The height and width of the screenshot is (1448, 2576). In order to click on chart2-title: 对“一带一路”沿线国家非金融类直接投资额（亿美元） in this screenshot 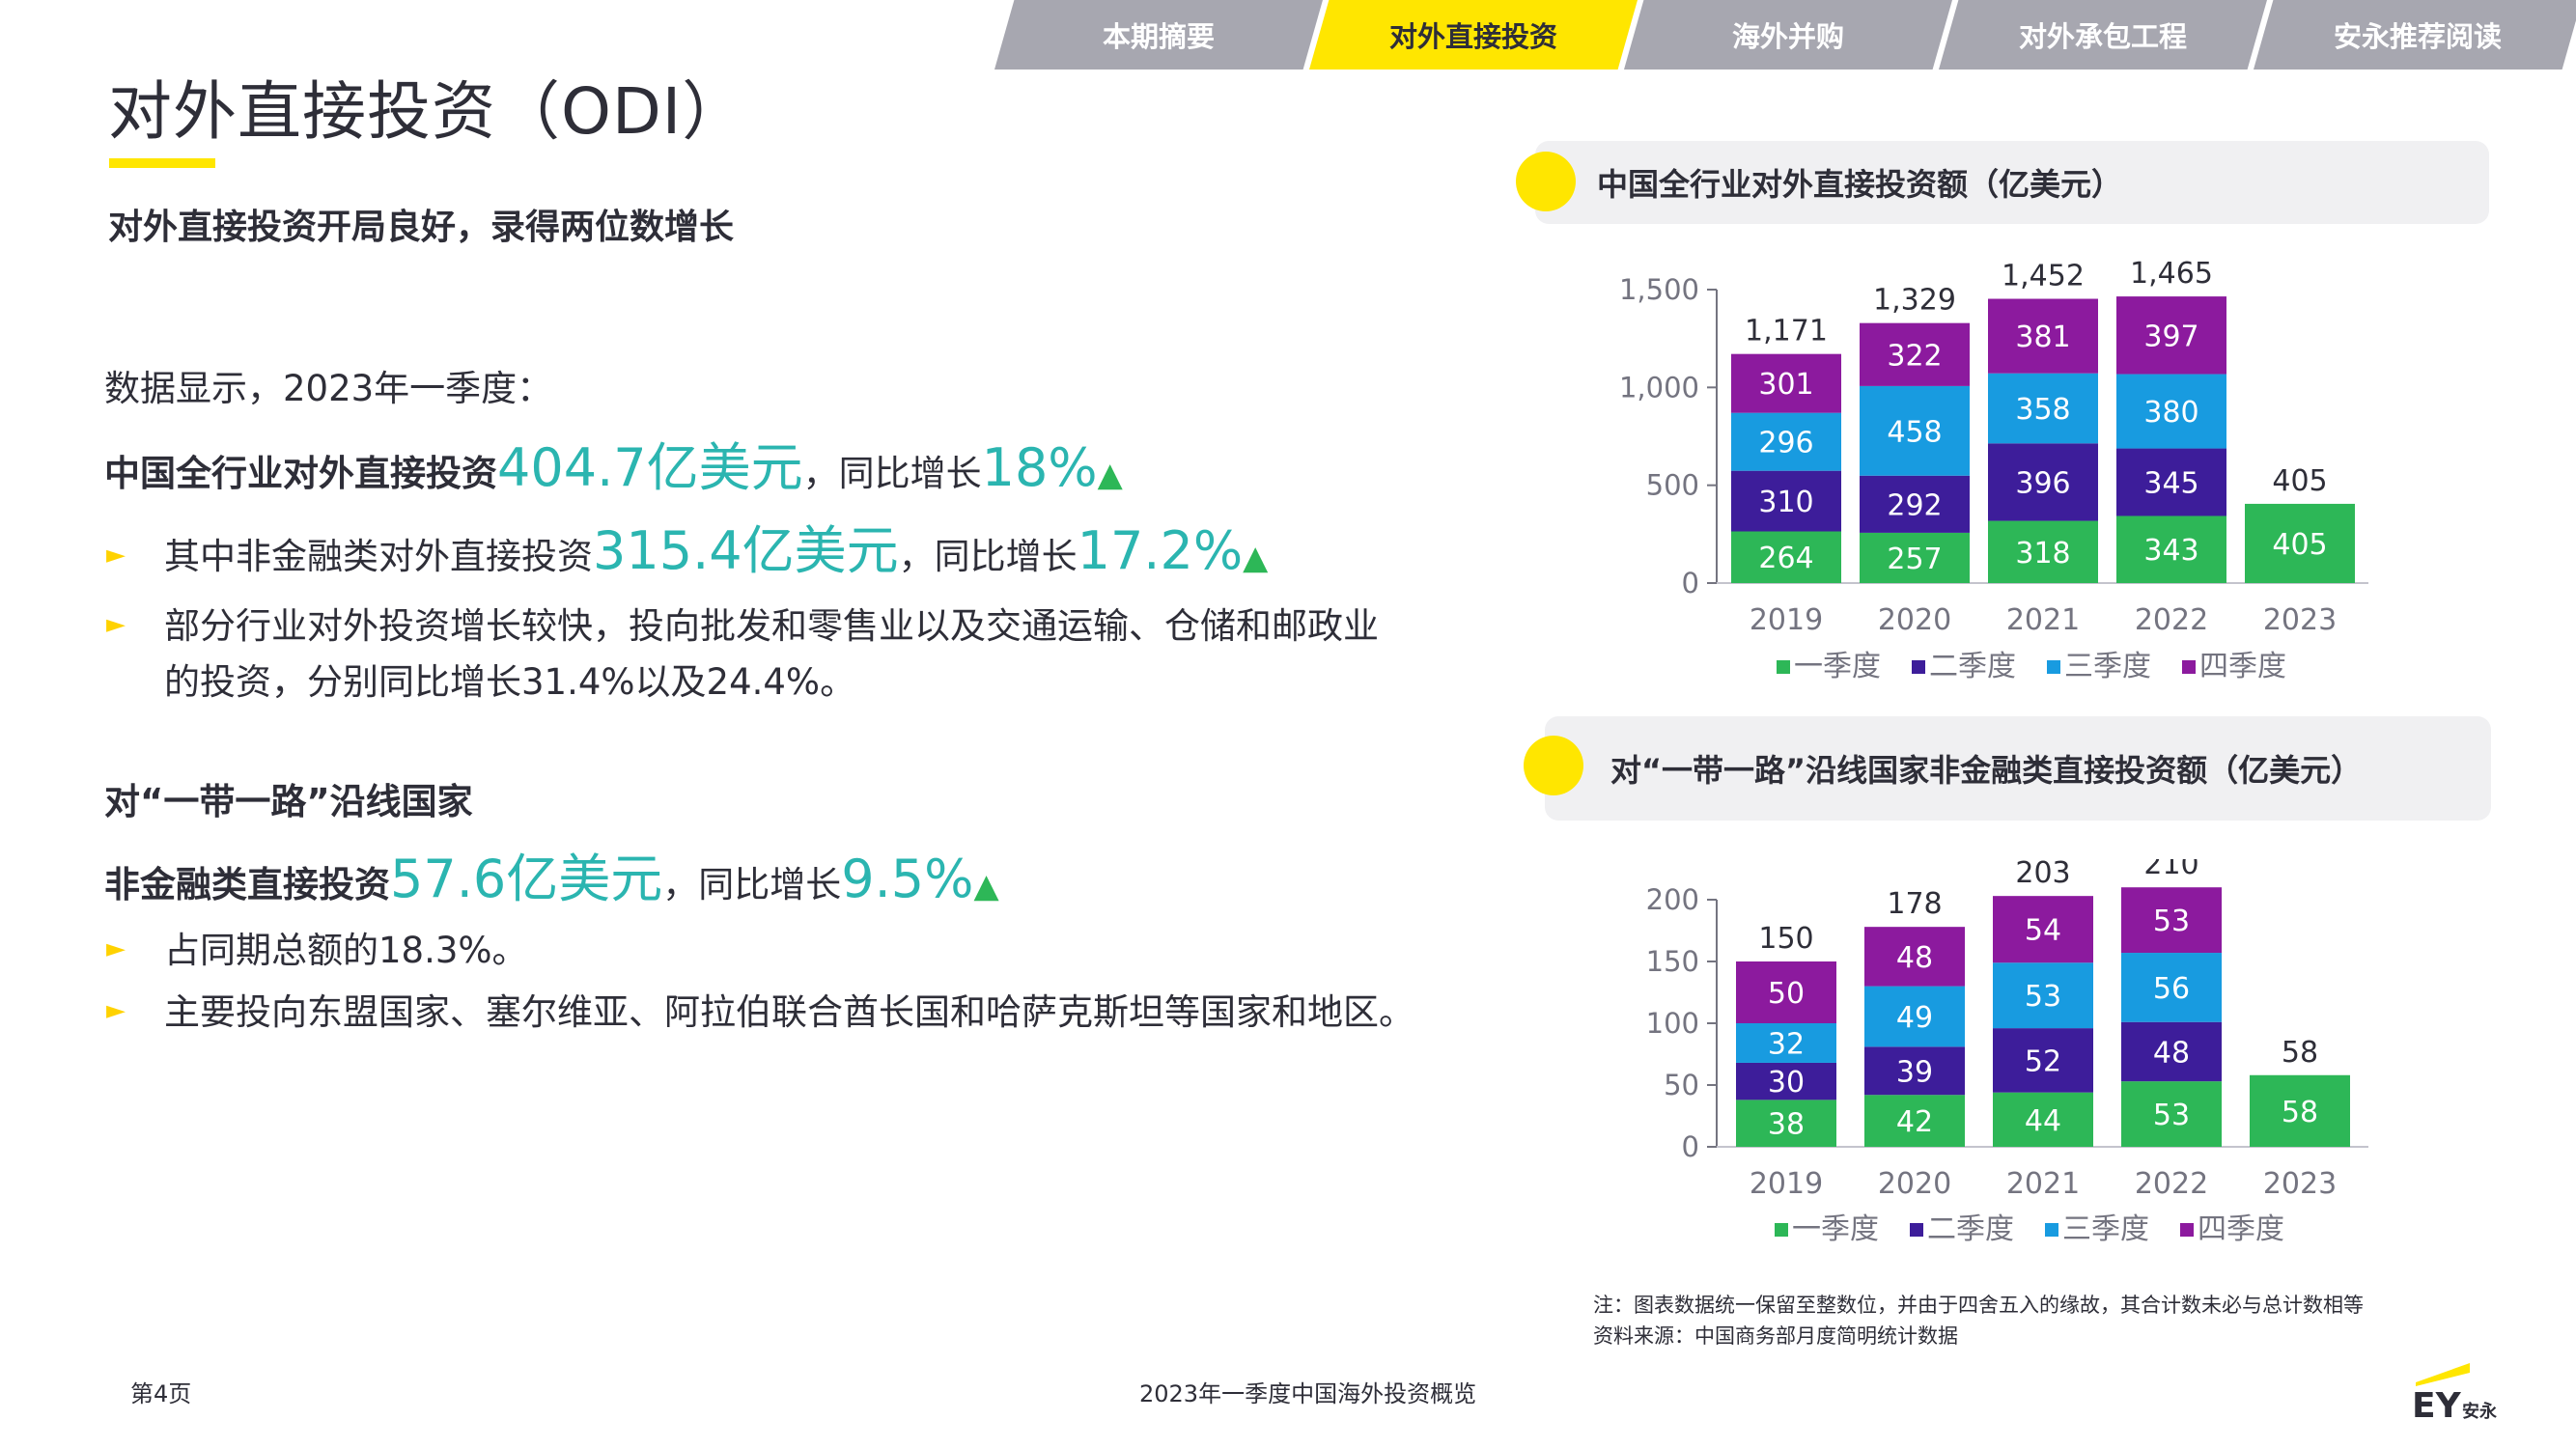, I will do `click(1987, 771)`.